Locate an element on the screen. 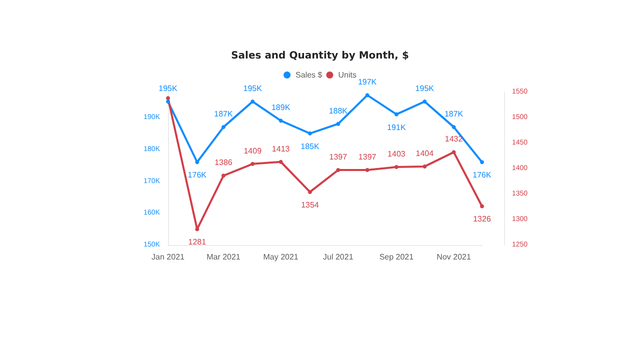 This screenshot has width=640, height=360. data-label: 185K is located at coordinates (310, 146).